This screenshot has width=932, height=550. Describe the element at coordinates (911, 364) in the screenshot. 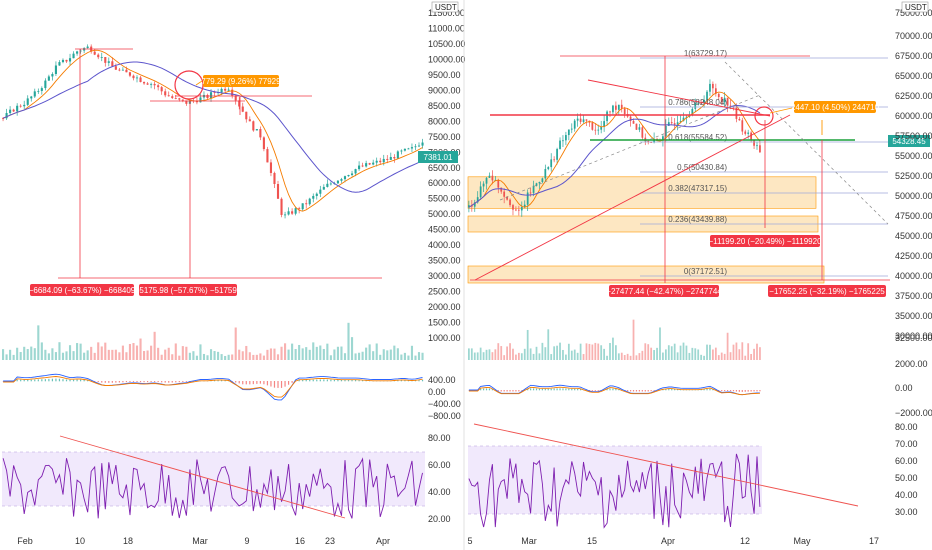

I see `macd-axis-tick: 2000.00` at that location.